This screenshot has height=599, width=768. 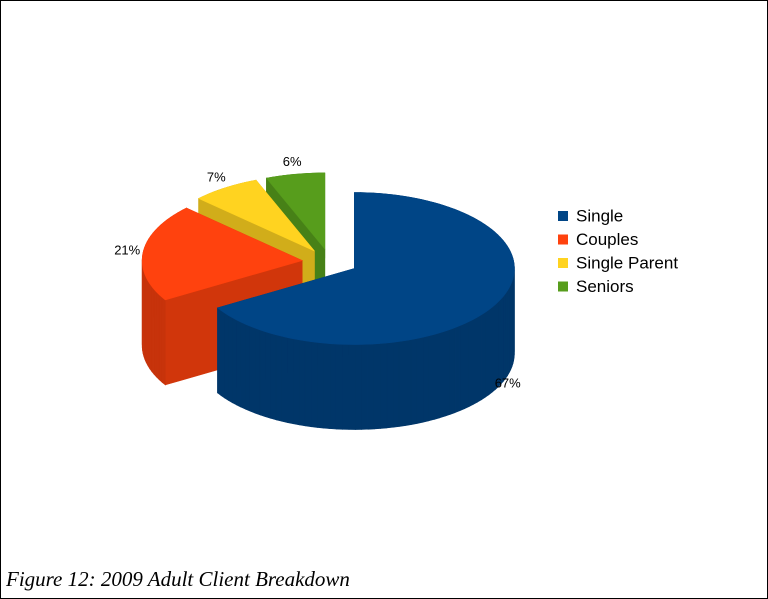 I want to click on legend-label: Seniors, so click(x=605, y=286).